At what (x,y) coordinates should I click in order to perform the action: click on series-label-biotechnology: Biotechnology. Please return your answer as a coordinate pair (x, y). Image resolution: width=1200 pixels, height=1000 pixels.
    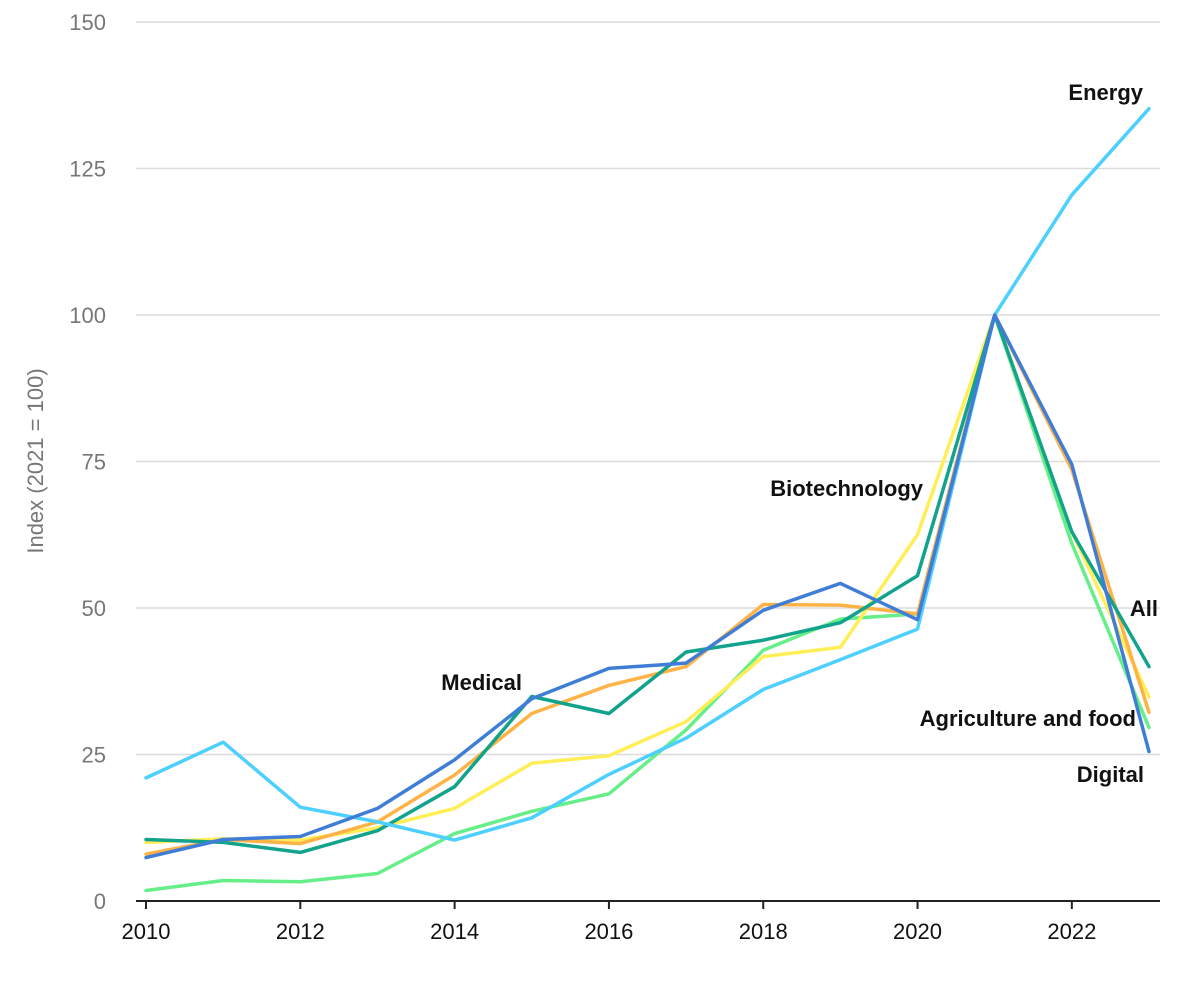
    Looking at the image, I should click on (847, 488).